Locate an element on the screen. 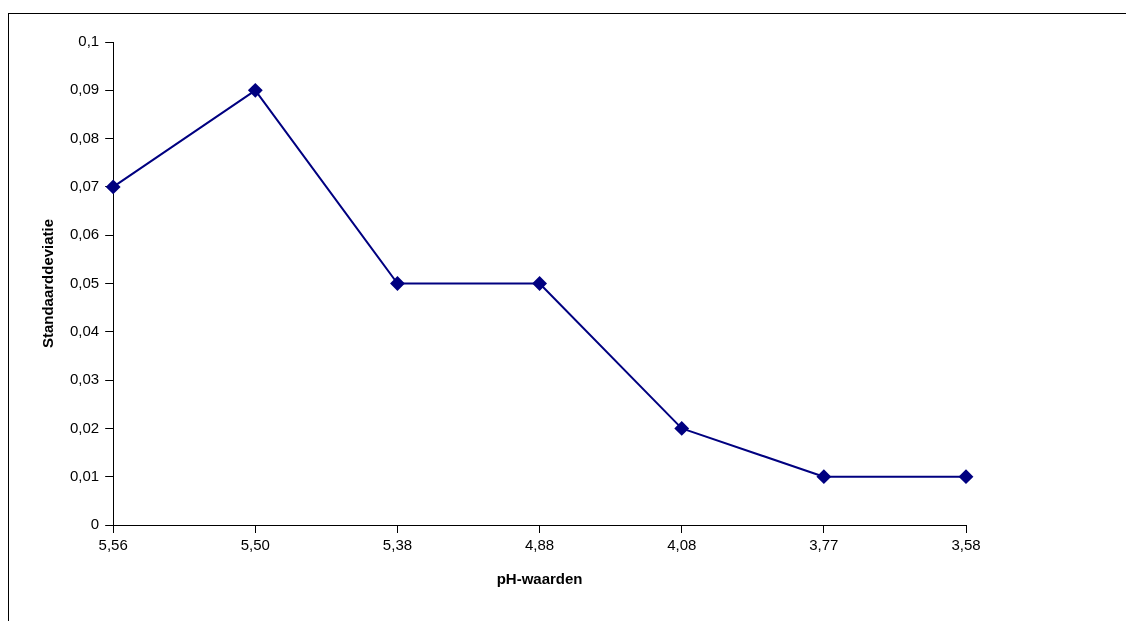 This screenshot has height=621, width=1126. y-tick-label: 0 is located at coordinates (95, 524).